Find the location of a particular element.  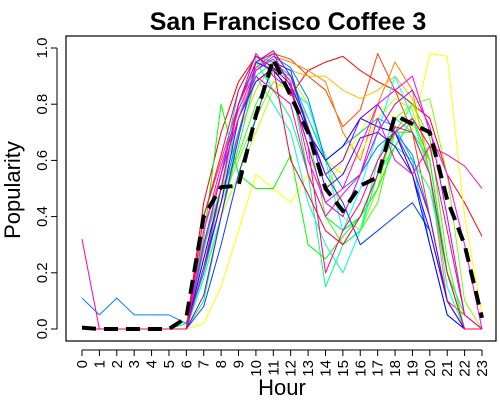

x-tick-label: 1 is located at coordinates (99, 364).